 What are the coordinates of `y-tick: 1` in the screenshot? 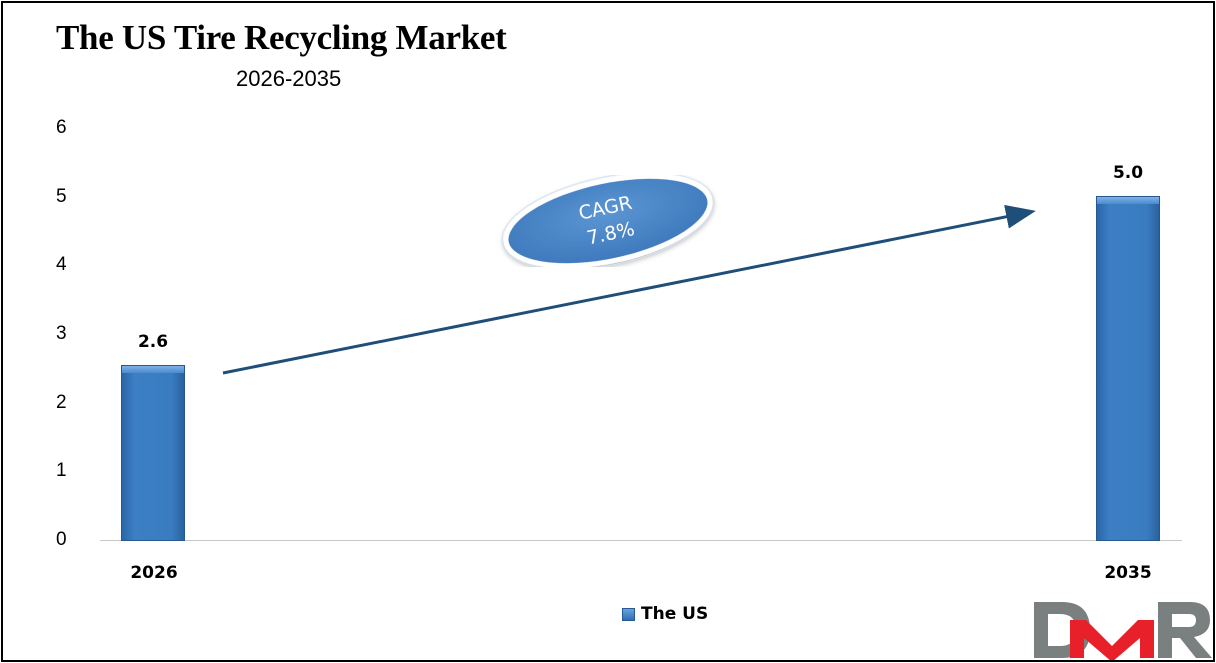 It's located at (61, 470).